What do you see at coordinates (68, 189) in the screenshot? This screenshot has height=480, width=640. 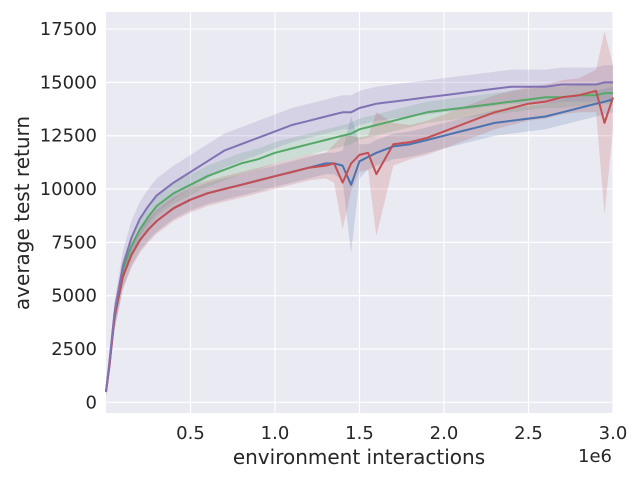 I see `y-tick-label: 10000` at bounding box center [68, 189].